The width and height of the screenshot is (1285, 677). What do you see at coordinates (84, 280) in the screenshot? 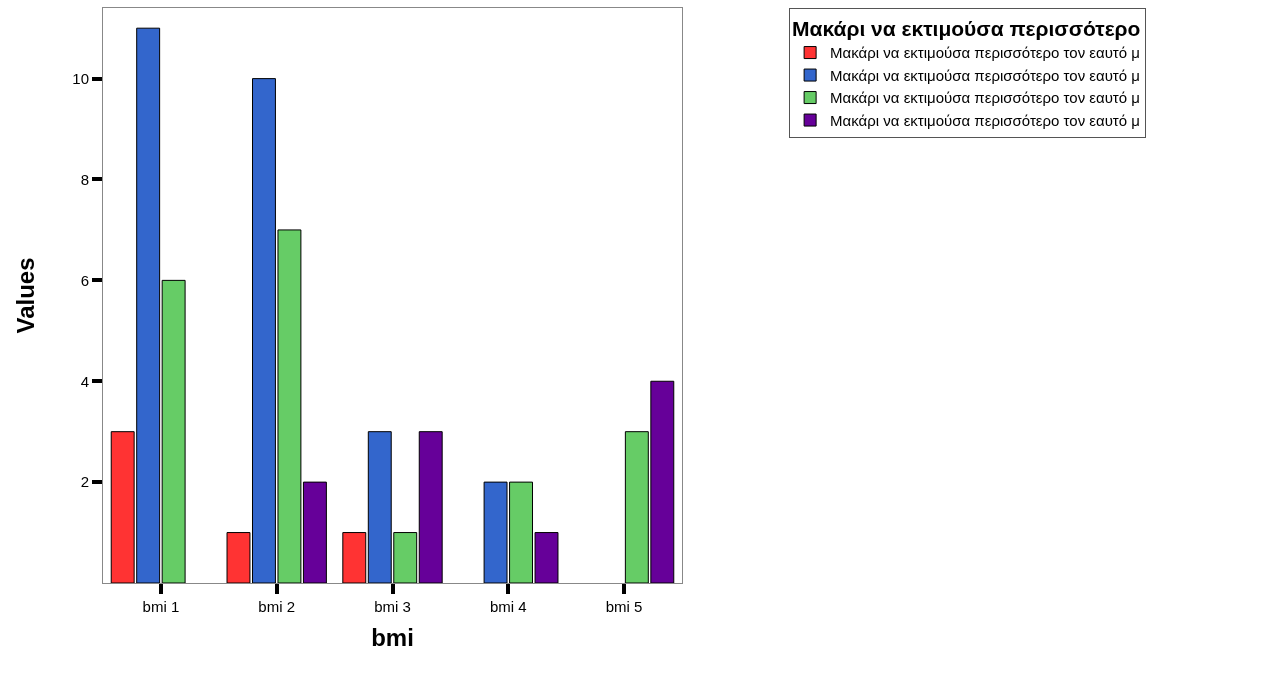
I see `y-tick-label: 6` at bounding box center [84, 280].